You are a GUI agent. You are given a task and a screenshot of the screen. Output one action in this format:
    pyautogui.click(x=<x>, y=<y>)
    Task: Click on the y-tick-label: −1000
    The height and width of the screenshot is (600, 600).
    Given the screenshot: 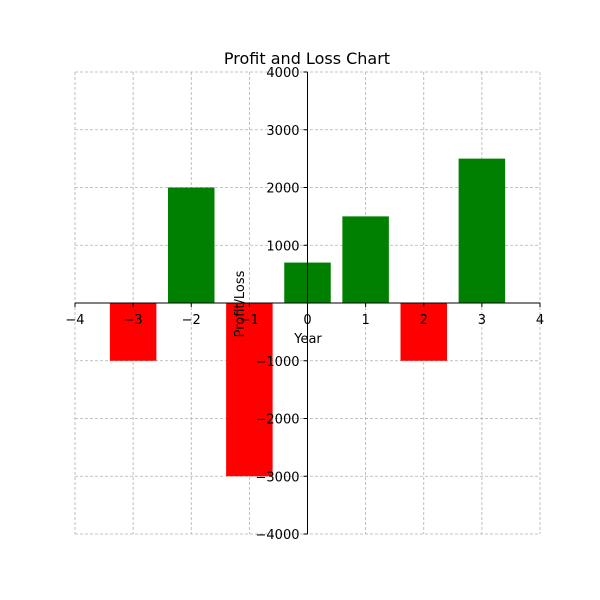 What is the action you would take?
    pyautogui.click(x=278, y=362)
    